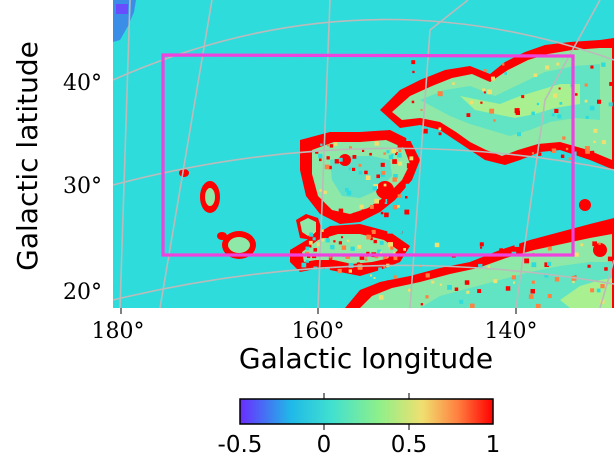 The image size is (614, 462). Describe the element at coordinates (82, 83) in the screenshot. I see `y-tick-label: 40°` at that location.